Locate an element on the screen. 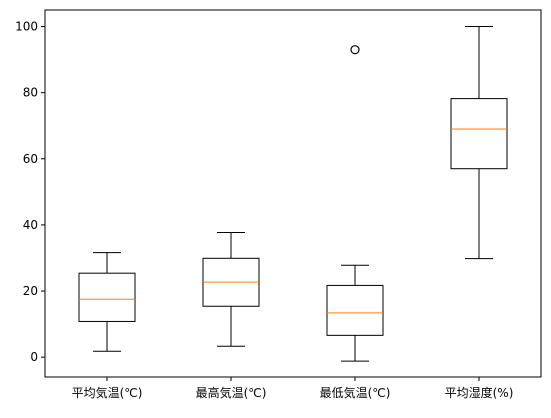 The width and height of the screenshot is (551, 418). outlier-point is located at coordinates (355, 50).